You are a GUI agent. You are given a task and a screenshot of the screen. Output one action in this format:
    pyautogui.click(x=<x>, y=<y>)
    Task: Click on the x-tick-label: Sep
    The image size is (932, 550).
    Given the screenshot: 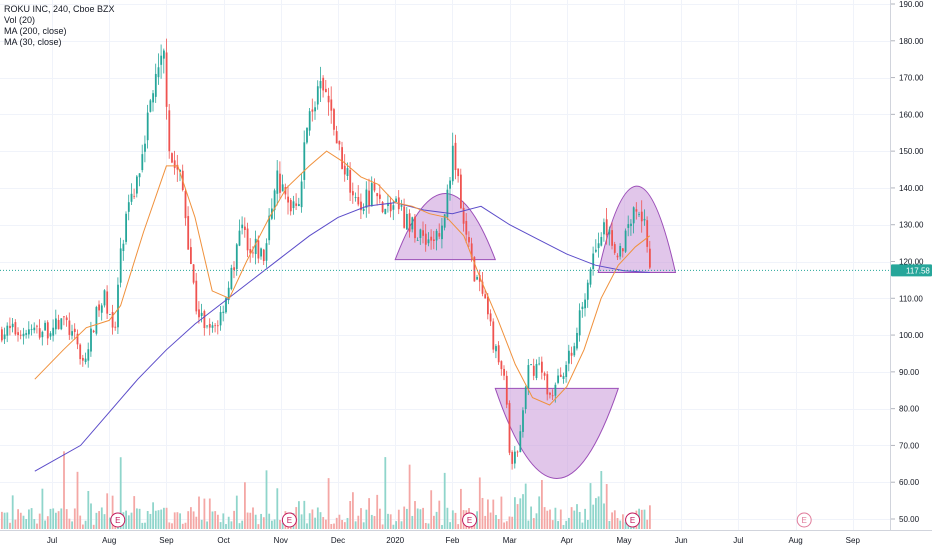 What is the action you would take?
    pyautogui.click(x=166, y=540)
    